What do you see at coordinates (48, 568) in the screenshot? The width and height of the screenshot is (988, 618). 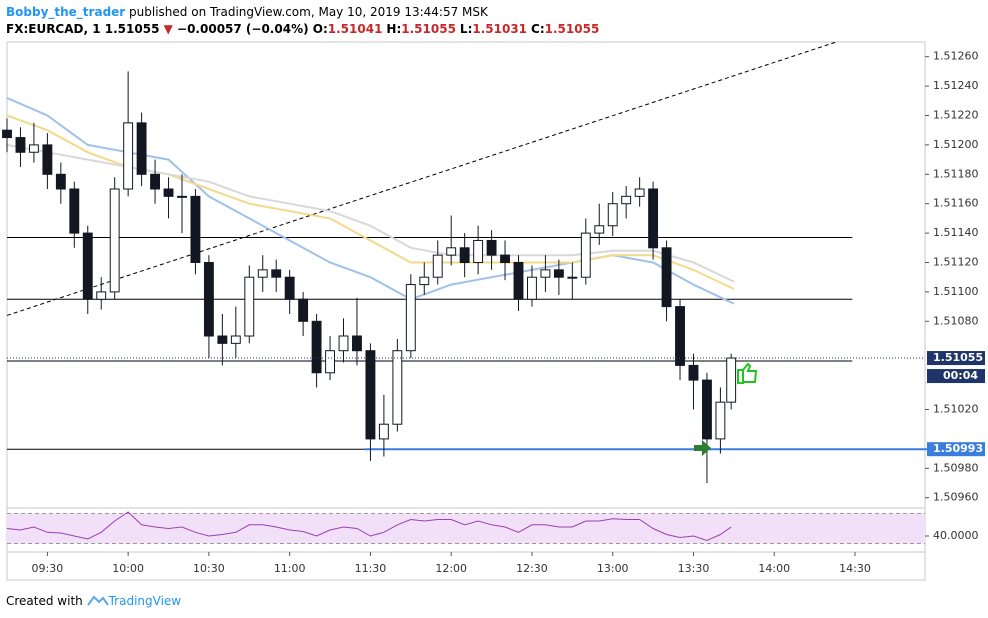 I see `x-tick-label: 09:30` at bounding box center [48, 568].